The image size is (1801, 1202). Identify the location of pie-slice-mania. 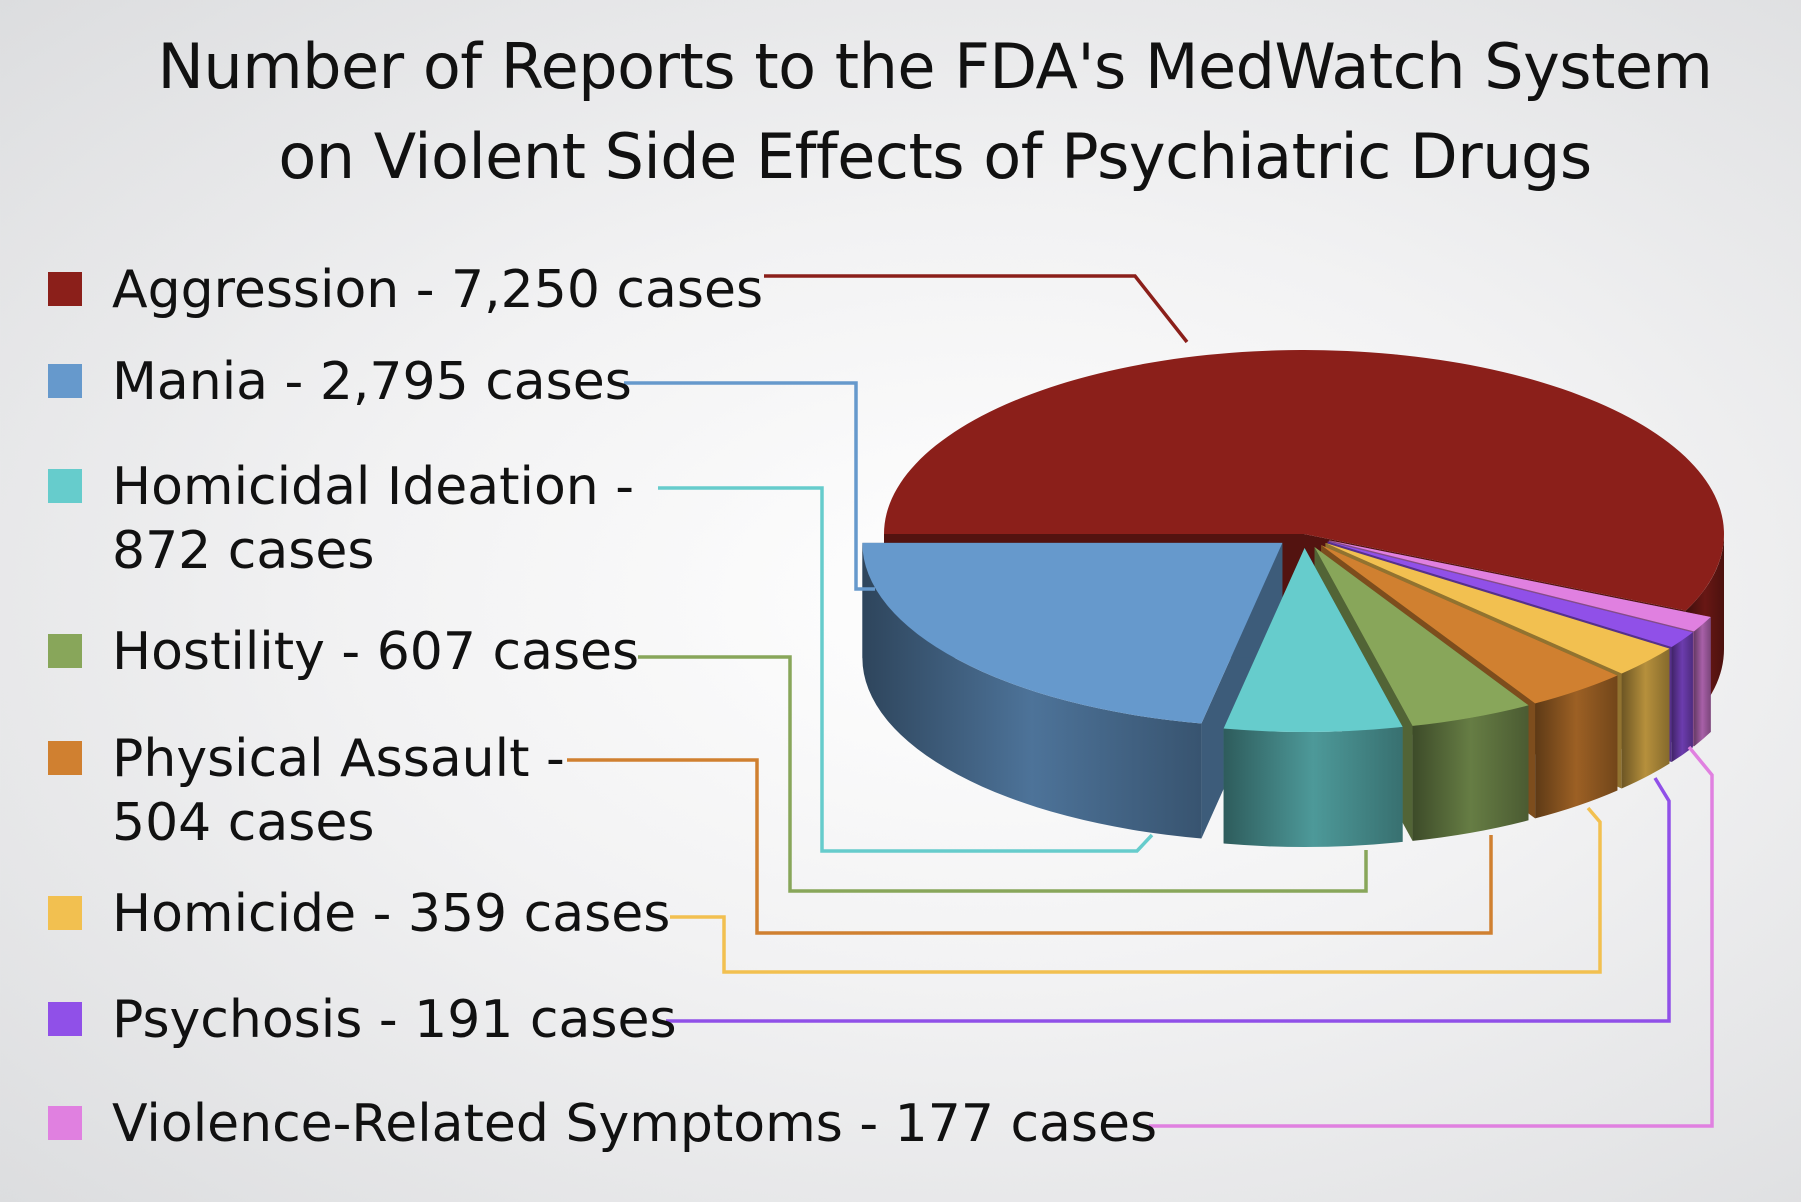
(1072, 690).